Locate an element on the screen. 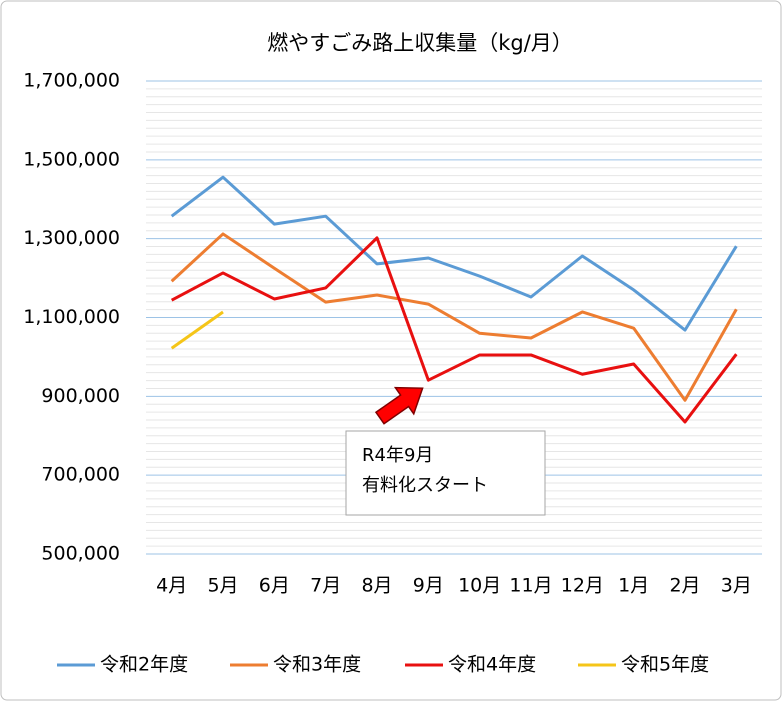 This screenshot has height=706, width=783. x-tick-label: 8月 is located at coordinates (376, 586).